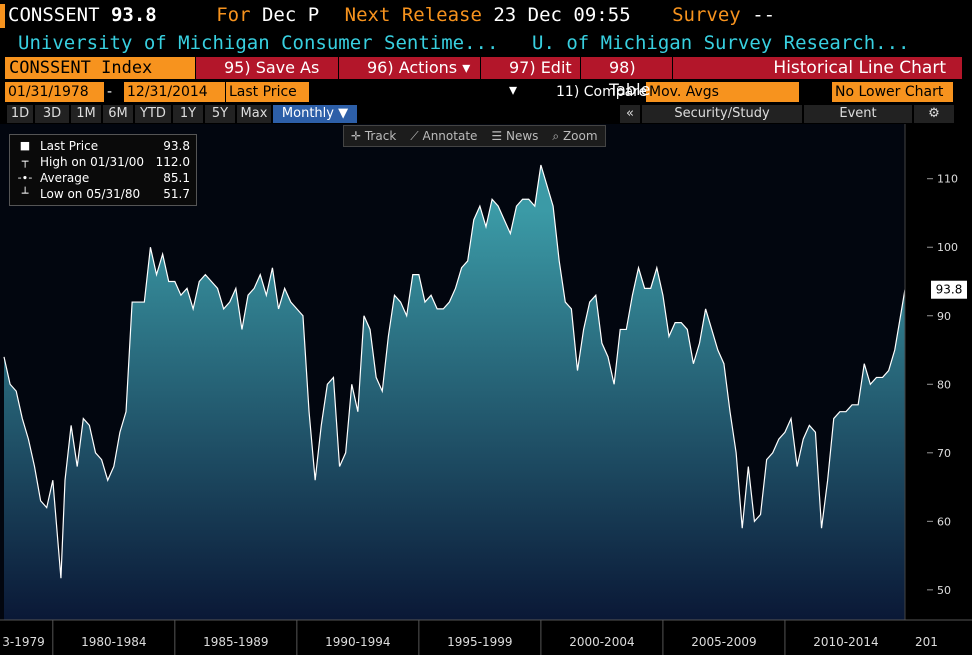  What do you see at coordinates (174, 92) in the screenshot?
I see `end-date: 12/31/2014` at bounding box center [174, 92].